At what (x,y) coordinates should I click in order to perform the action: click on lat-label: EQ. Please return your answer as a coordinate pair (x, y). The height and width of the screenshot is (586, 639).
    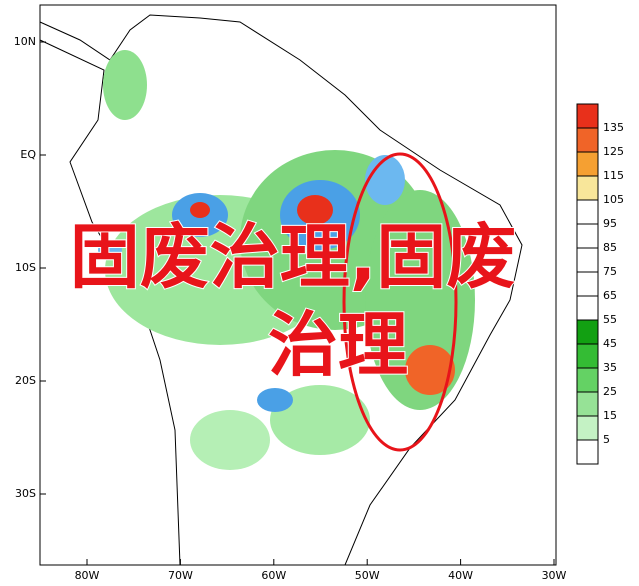
    Looking at the image, I should click on (28, 154).